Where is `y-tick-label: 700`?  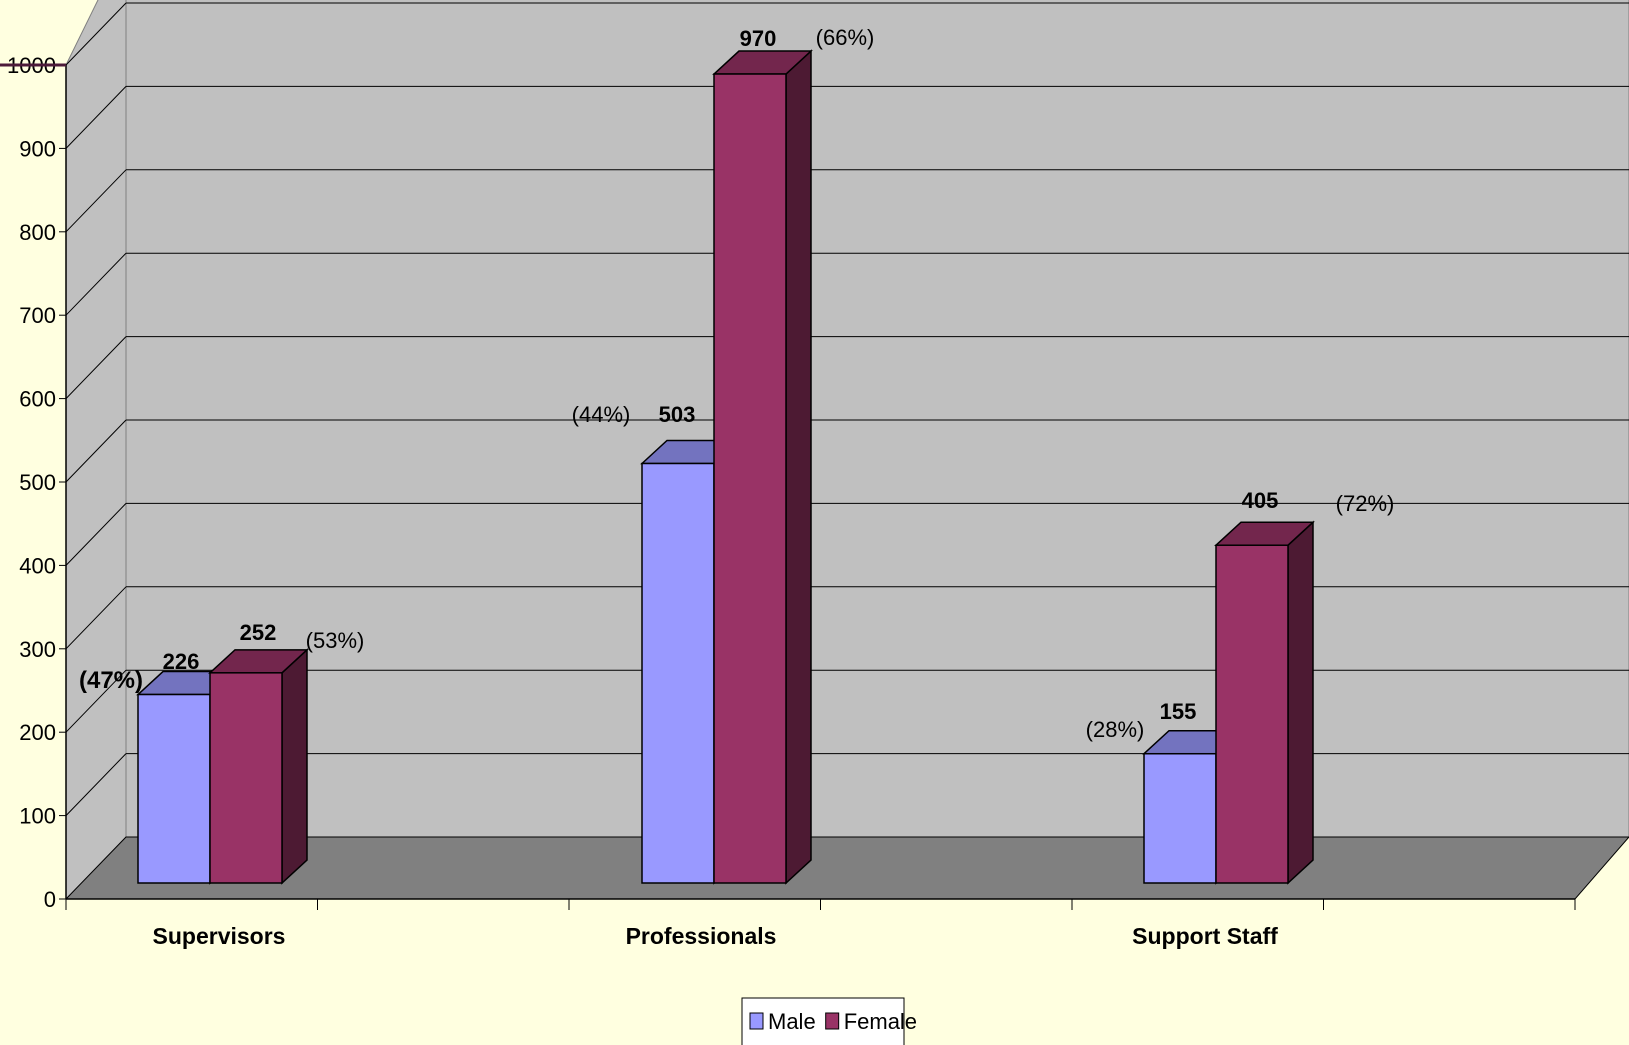
y-tick-label: 700 is located at coordinates (37, 315).